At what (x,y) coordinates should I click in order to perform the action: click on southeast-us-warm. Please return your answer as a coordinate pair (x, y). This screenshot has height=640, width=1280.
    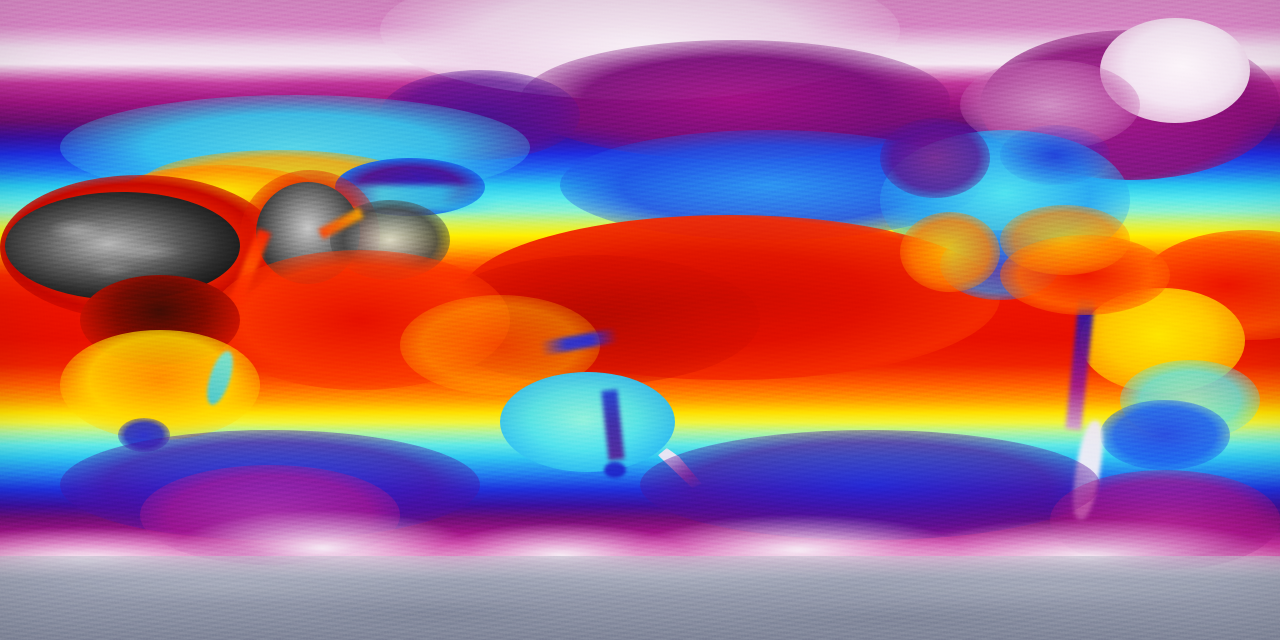
    Looking at the image, I should click on (1065, 240).